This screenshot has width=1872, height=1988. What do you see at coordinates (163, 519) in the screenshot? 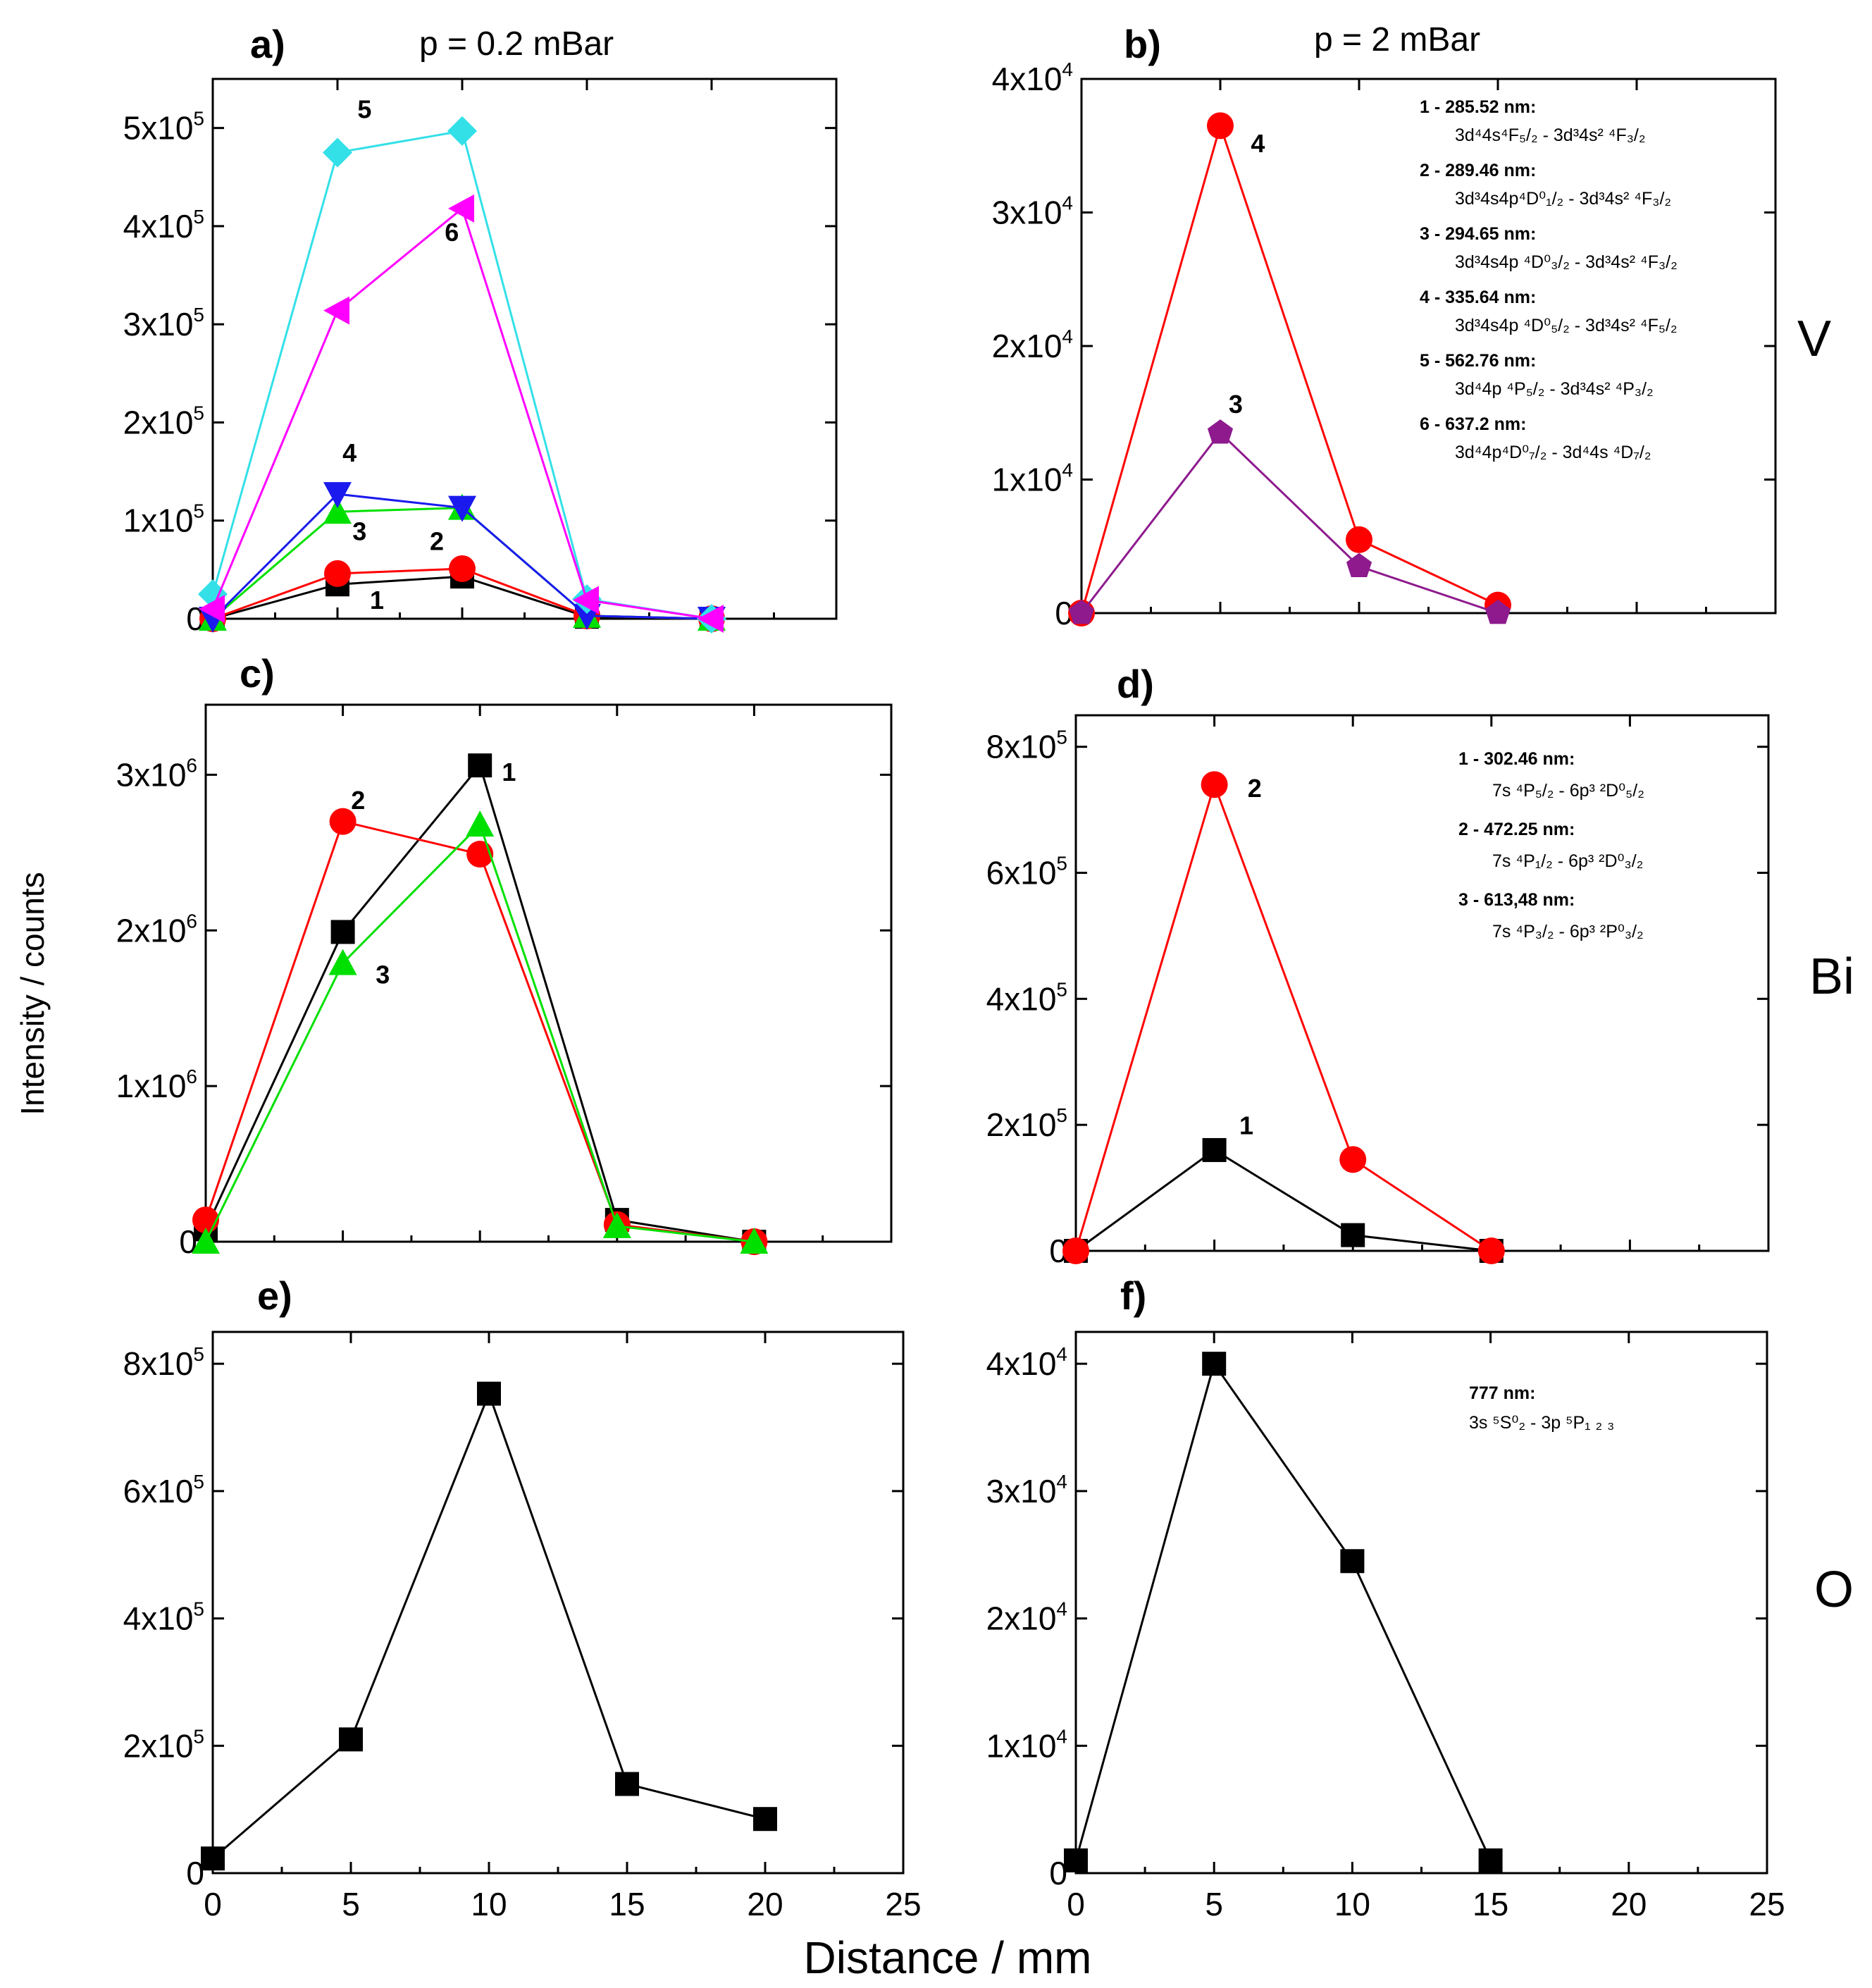
I see `y-tick-label: 1x10⁵` at bounding box center [163, 519].